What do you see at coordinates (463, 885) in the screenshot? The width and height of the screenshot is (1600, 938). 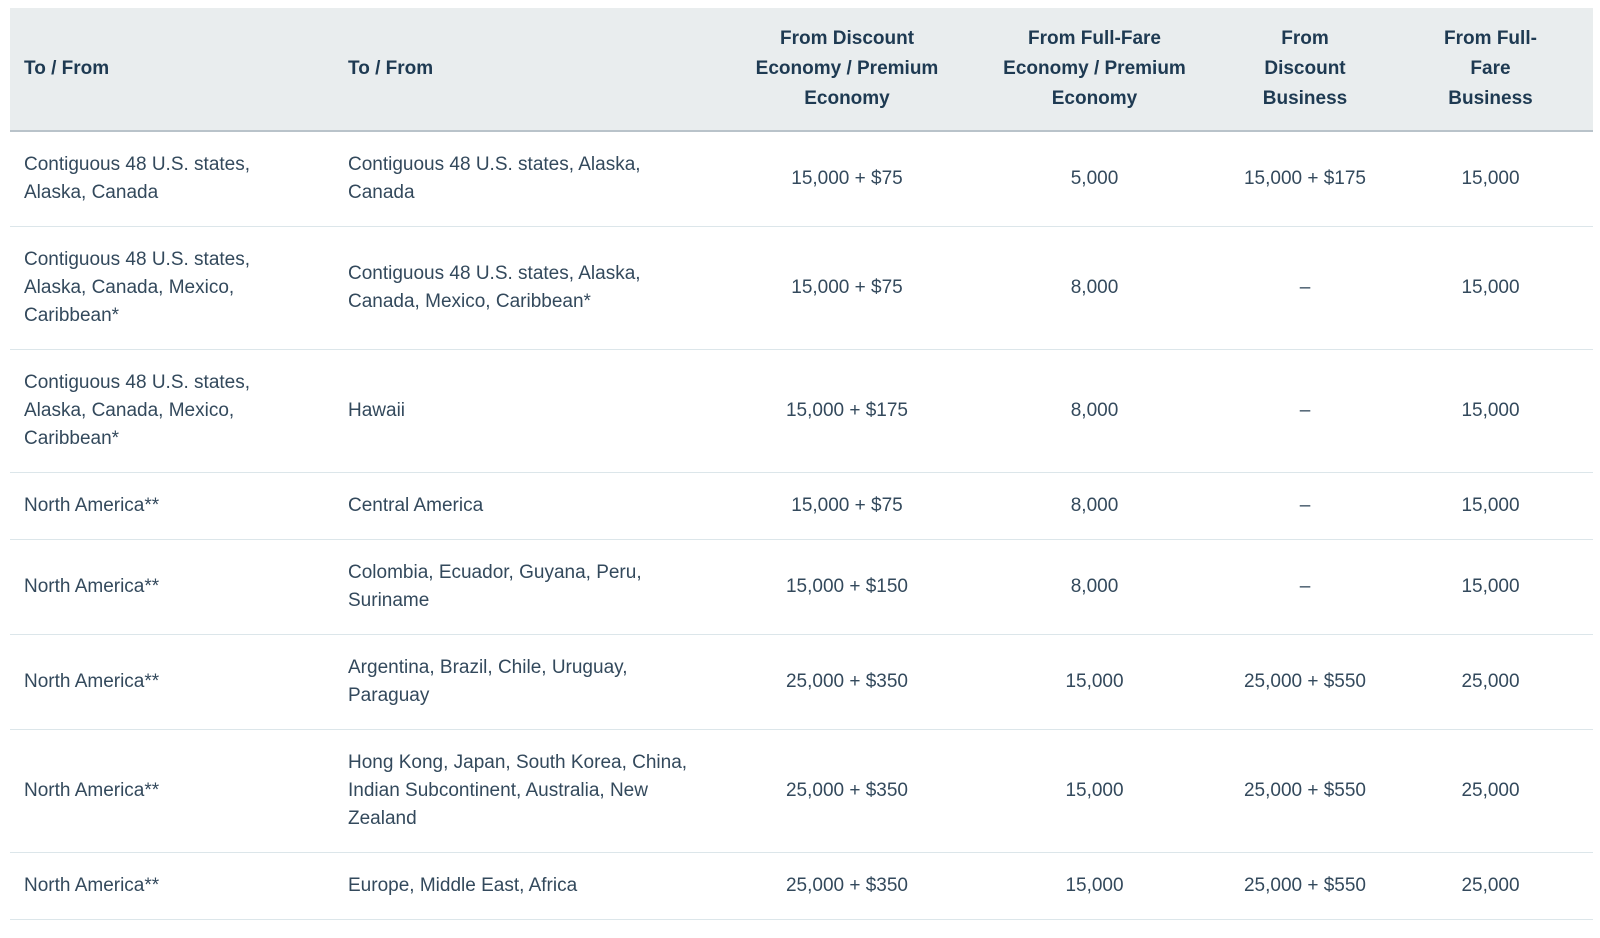 I see `cell-text: Europe, Middle East, Africa` at bounding box center [463, 885].